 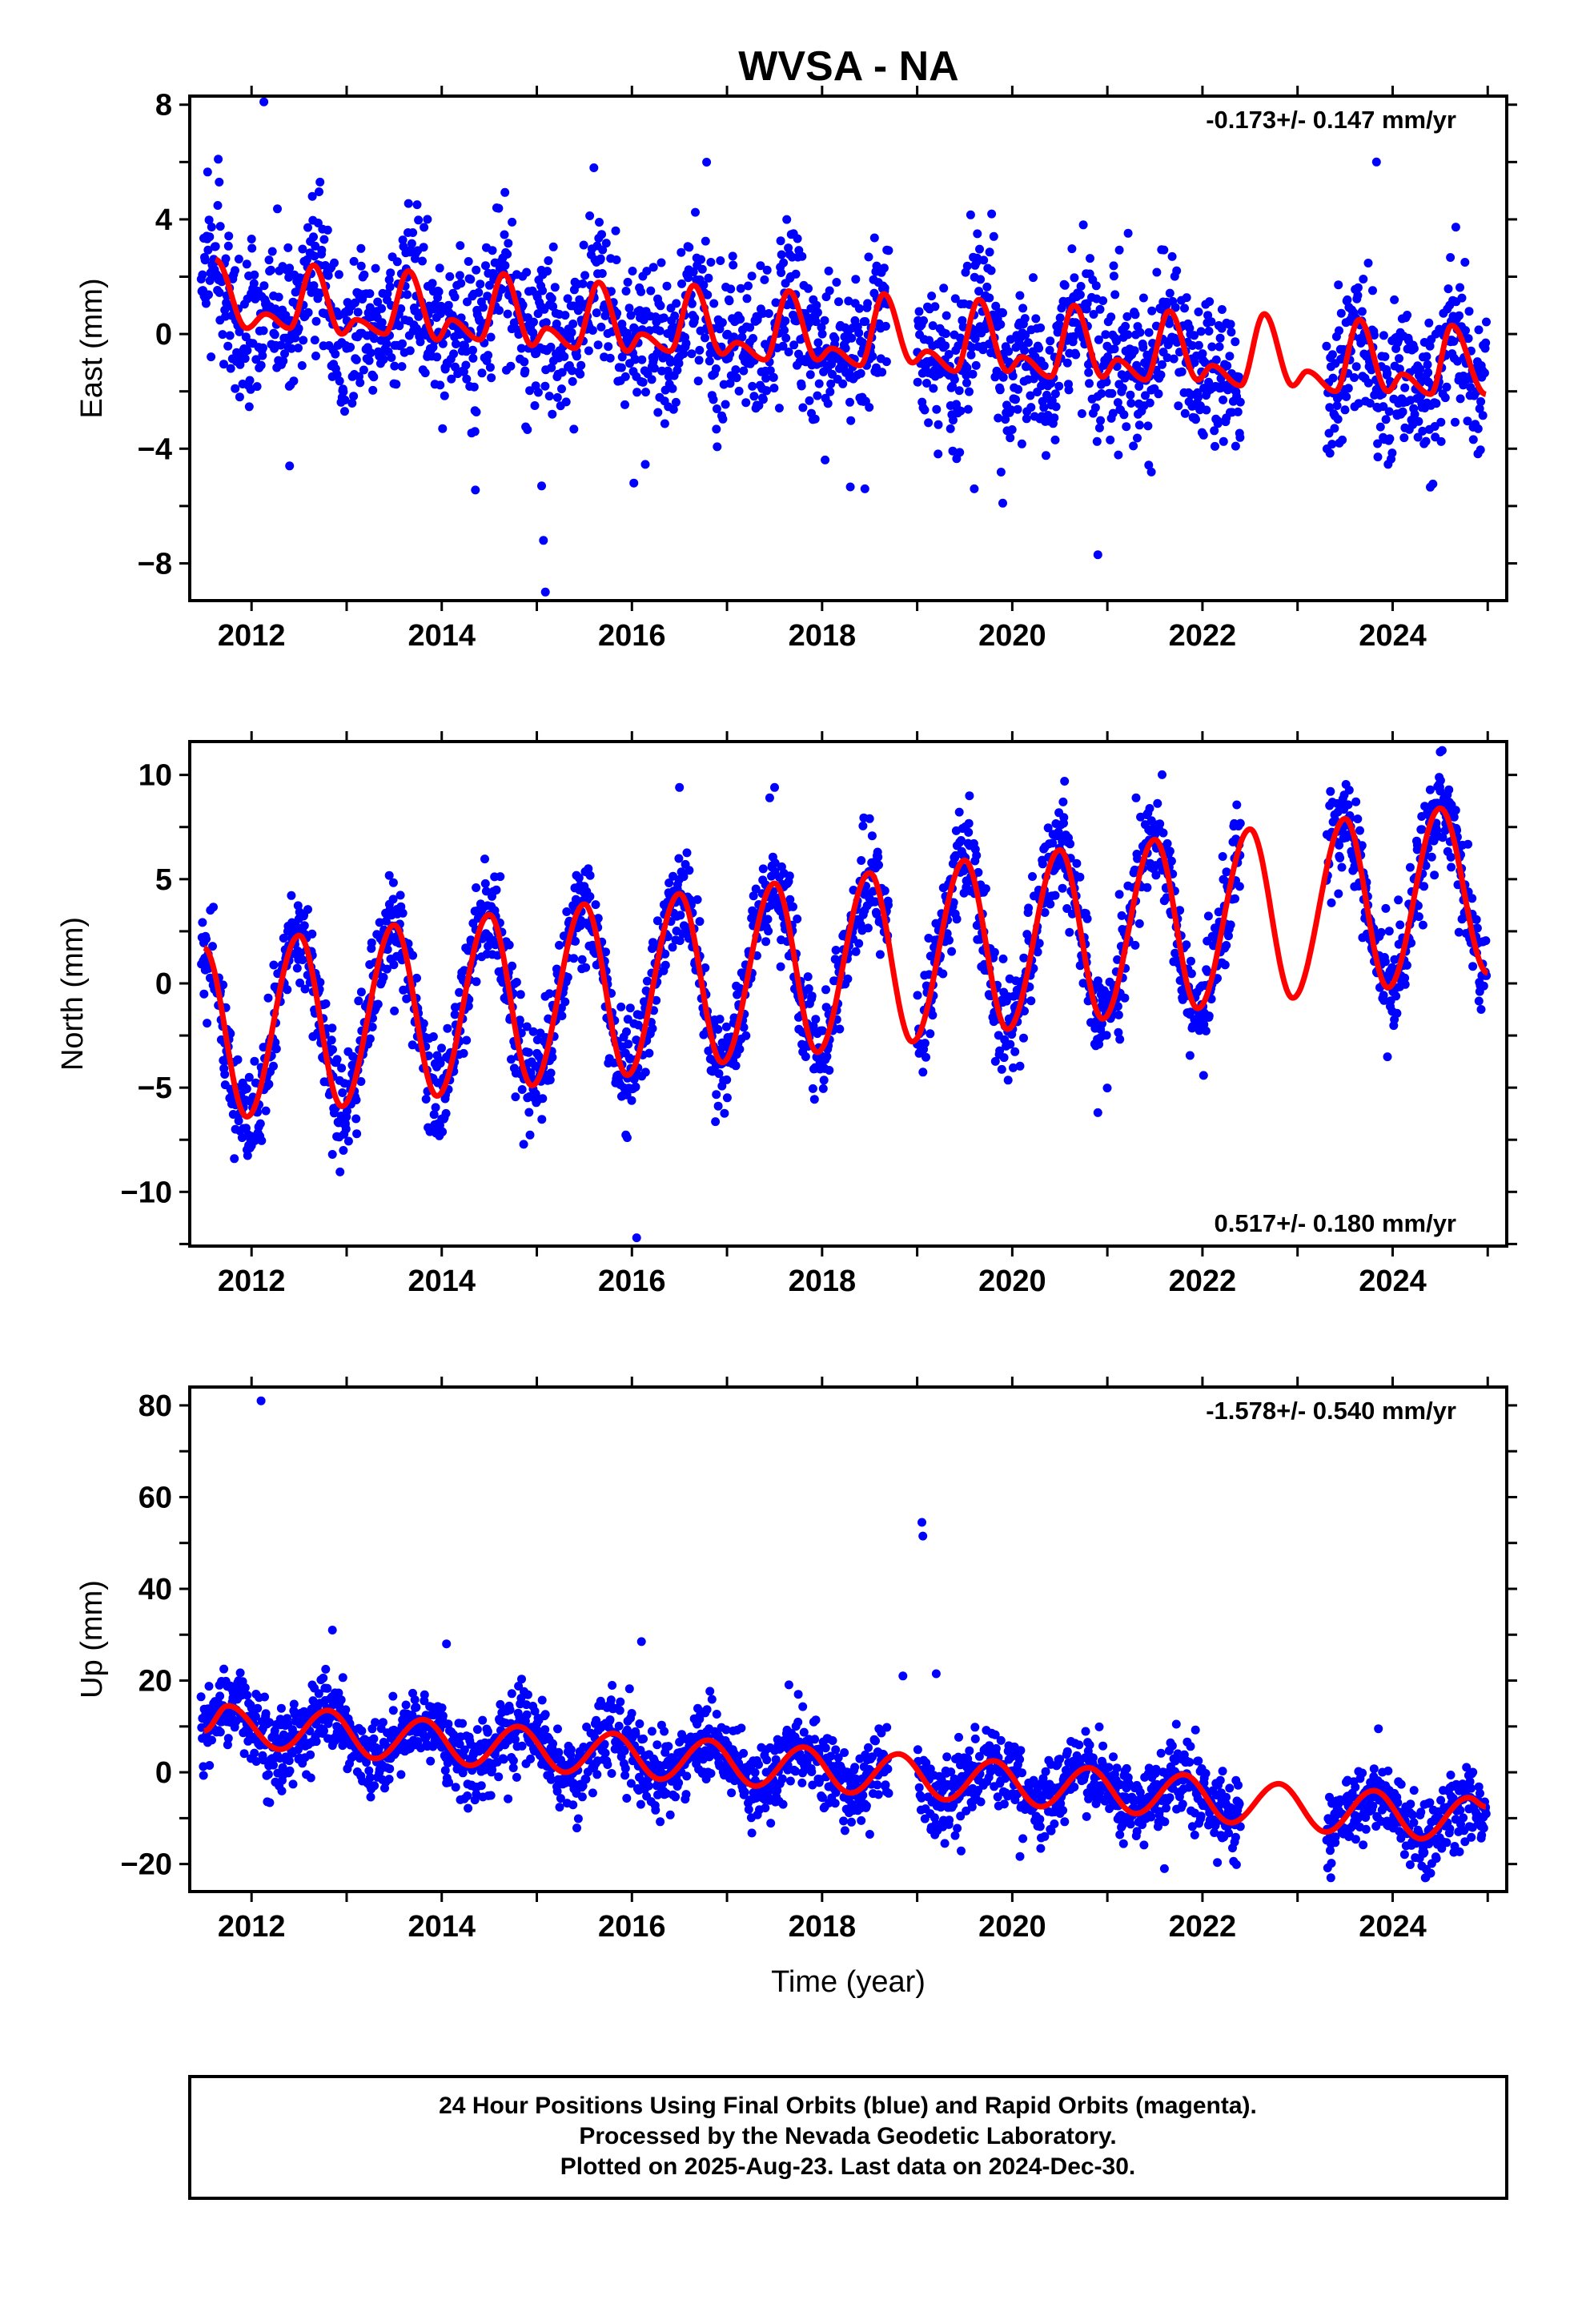 I want to click on x-tick-label: 2014, so click(x=442, y=1281).